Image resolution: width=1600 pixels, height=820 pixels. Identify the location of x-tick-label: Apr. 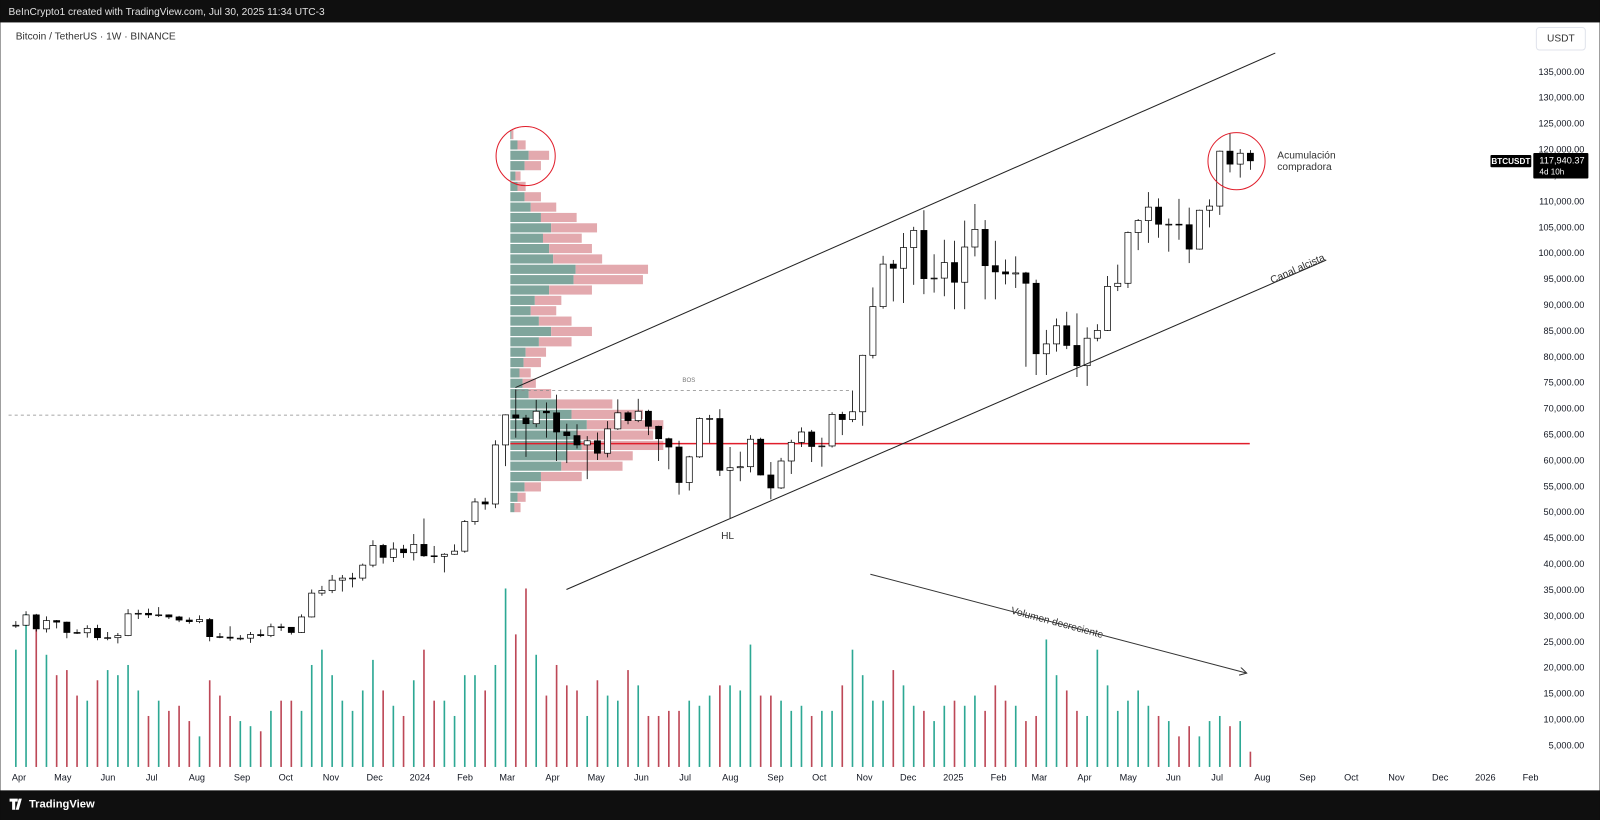
(19, 778).